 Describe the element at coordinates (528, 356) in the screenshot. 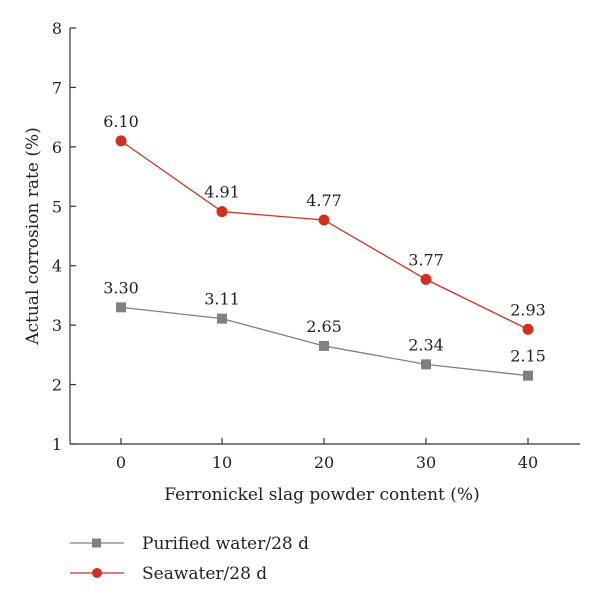

I see `data-label: 2.15` at that location.